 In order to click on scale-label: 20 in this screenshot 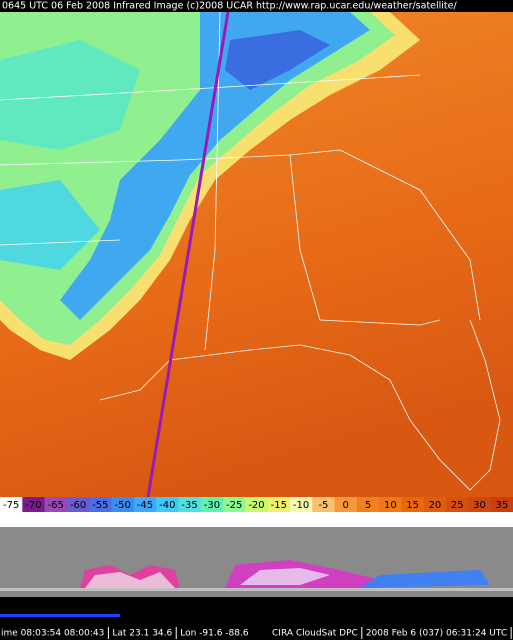, I will do `click(435, 505)`.